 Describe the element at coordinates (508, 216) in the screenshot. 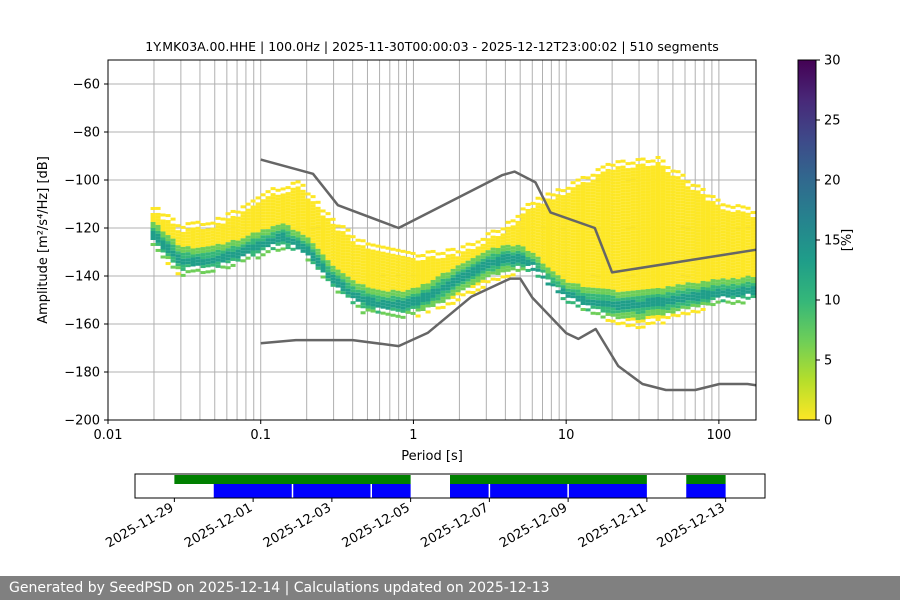

I see `series-line-nhnm` at that location.